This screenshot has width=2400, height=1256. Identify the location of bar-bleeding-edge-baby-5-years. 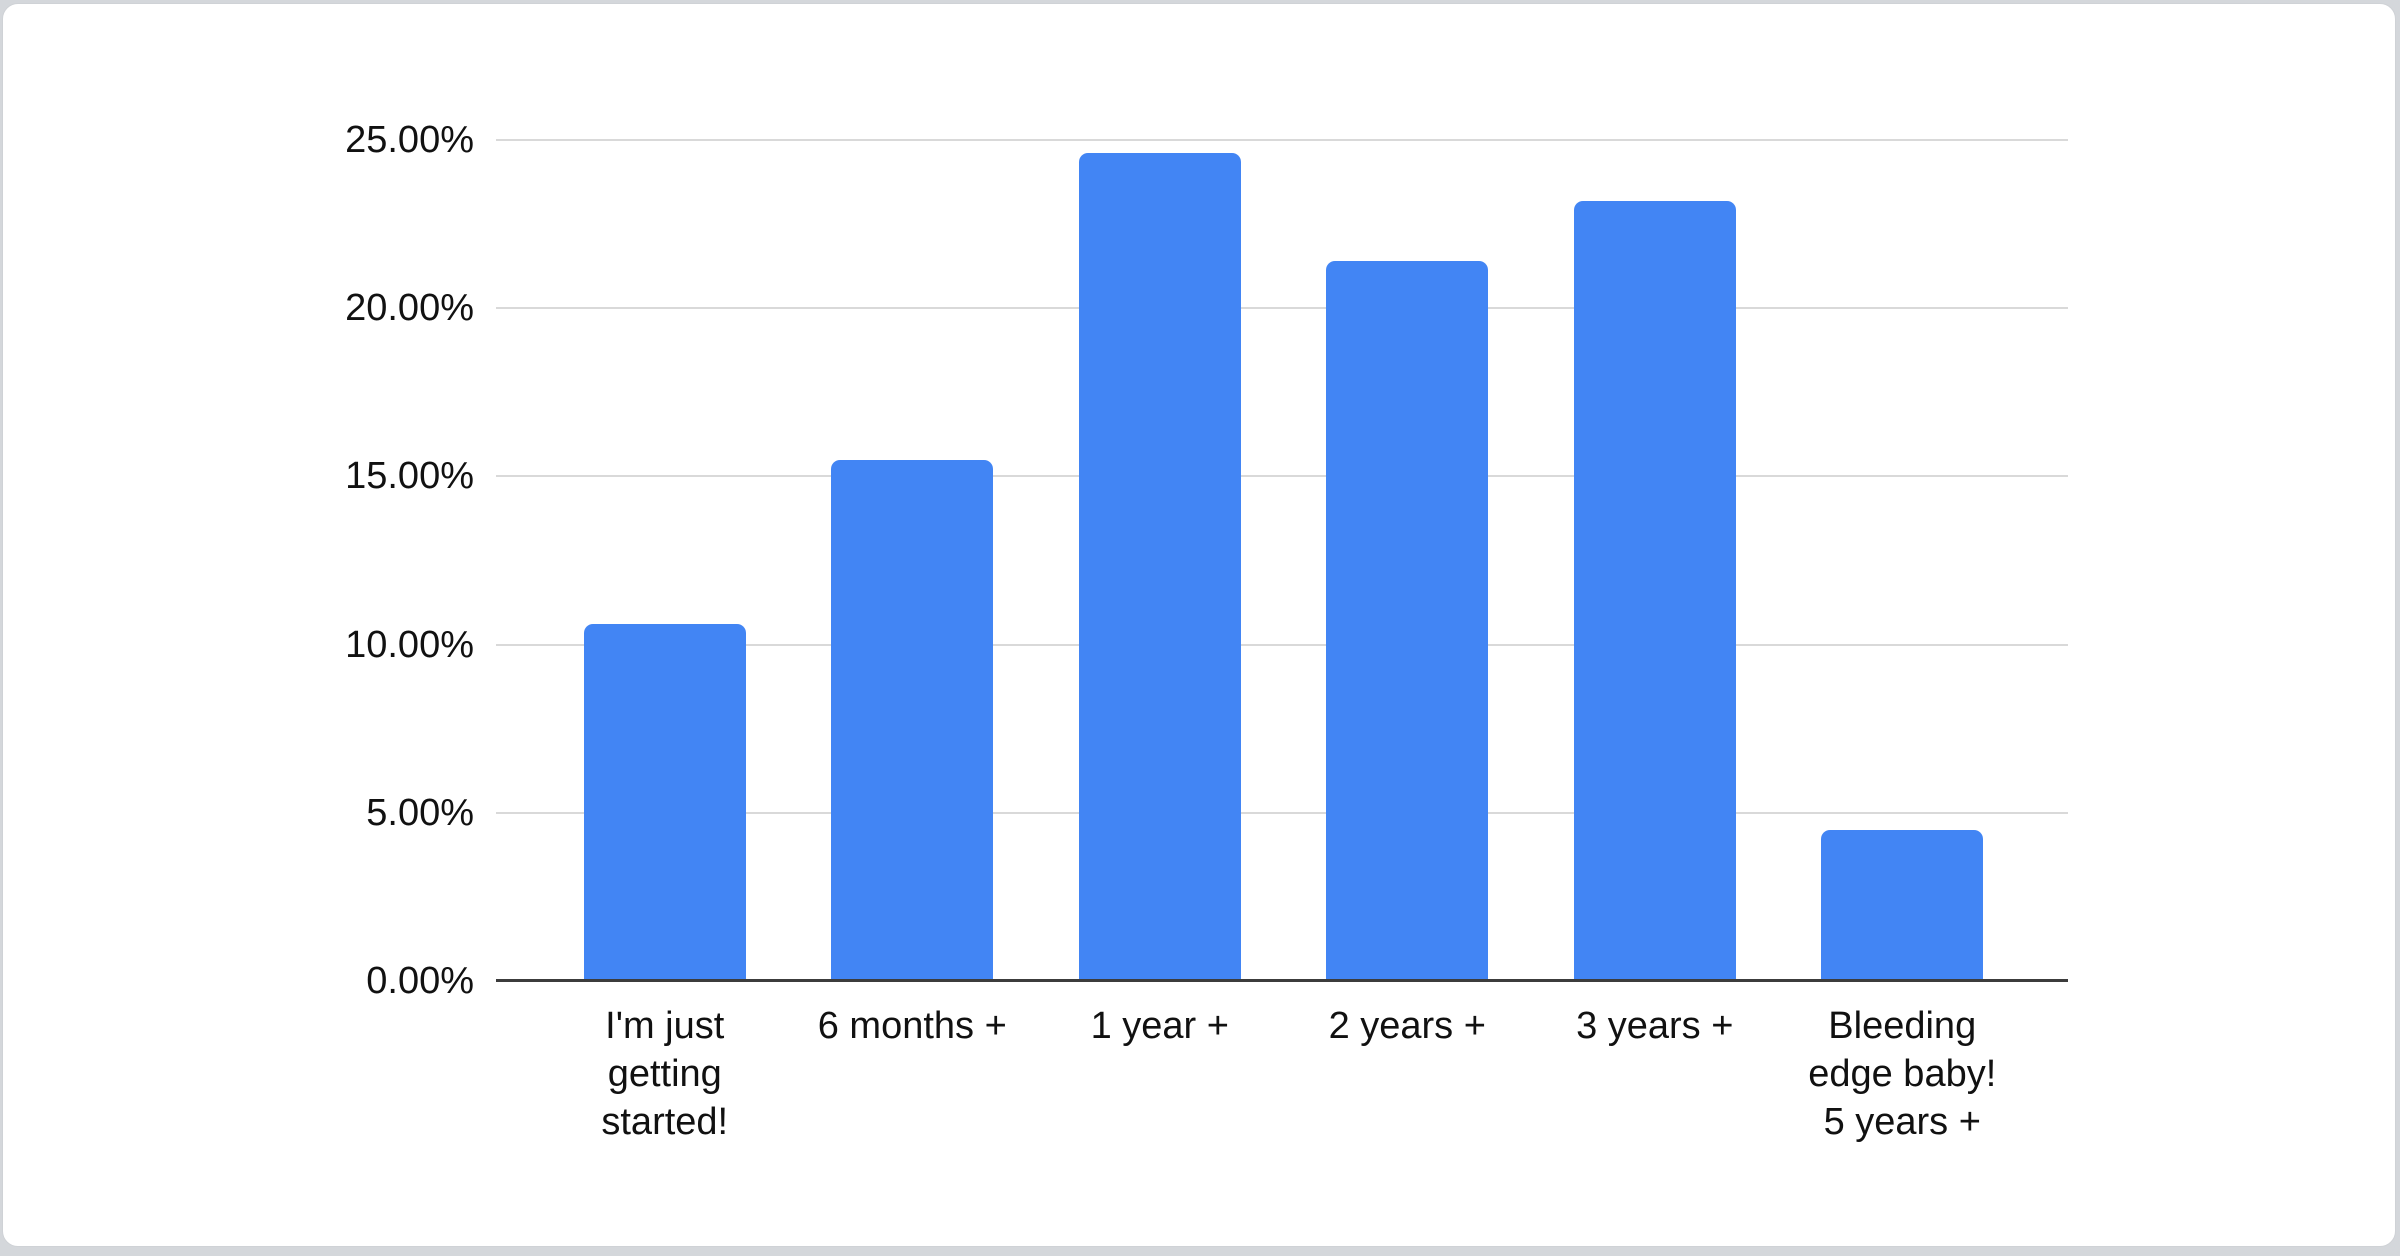
(1902, 905).